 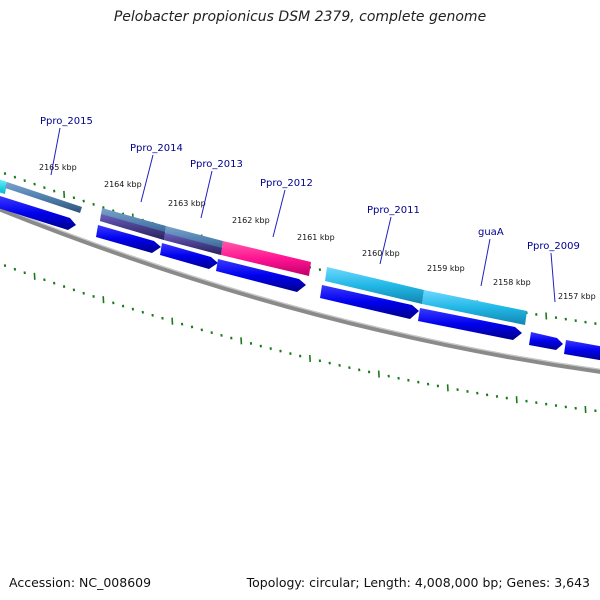 I want to click on kbp-tick-label: 2162 kbp, so click(x=251, y=220).